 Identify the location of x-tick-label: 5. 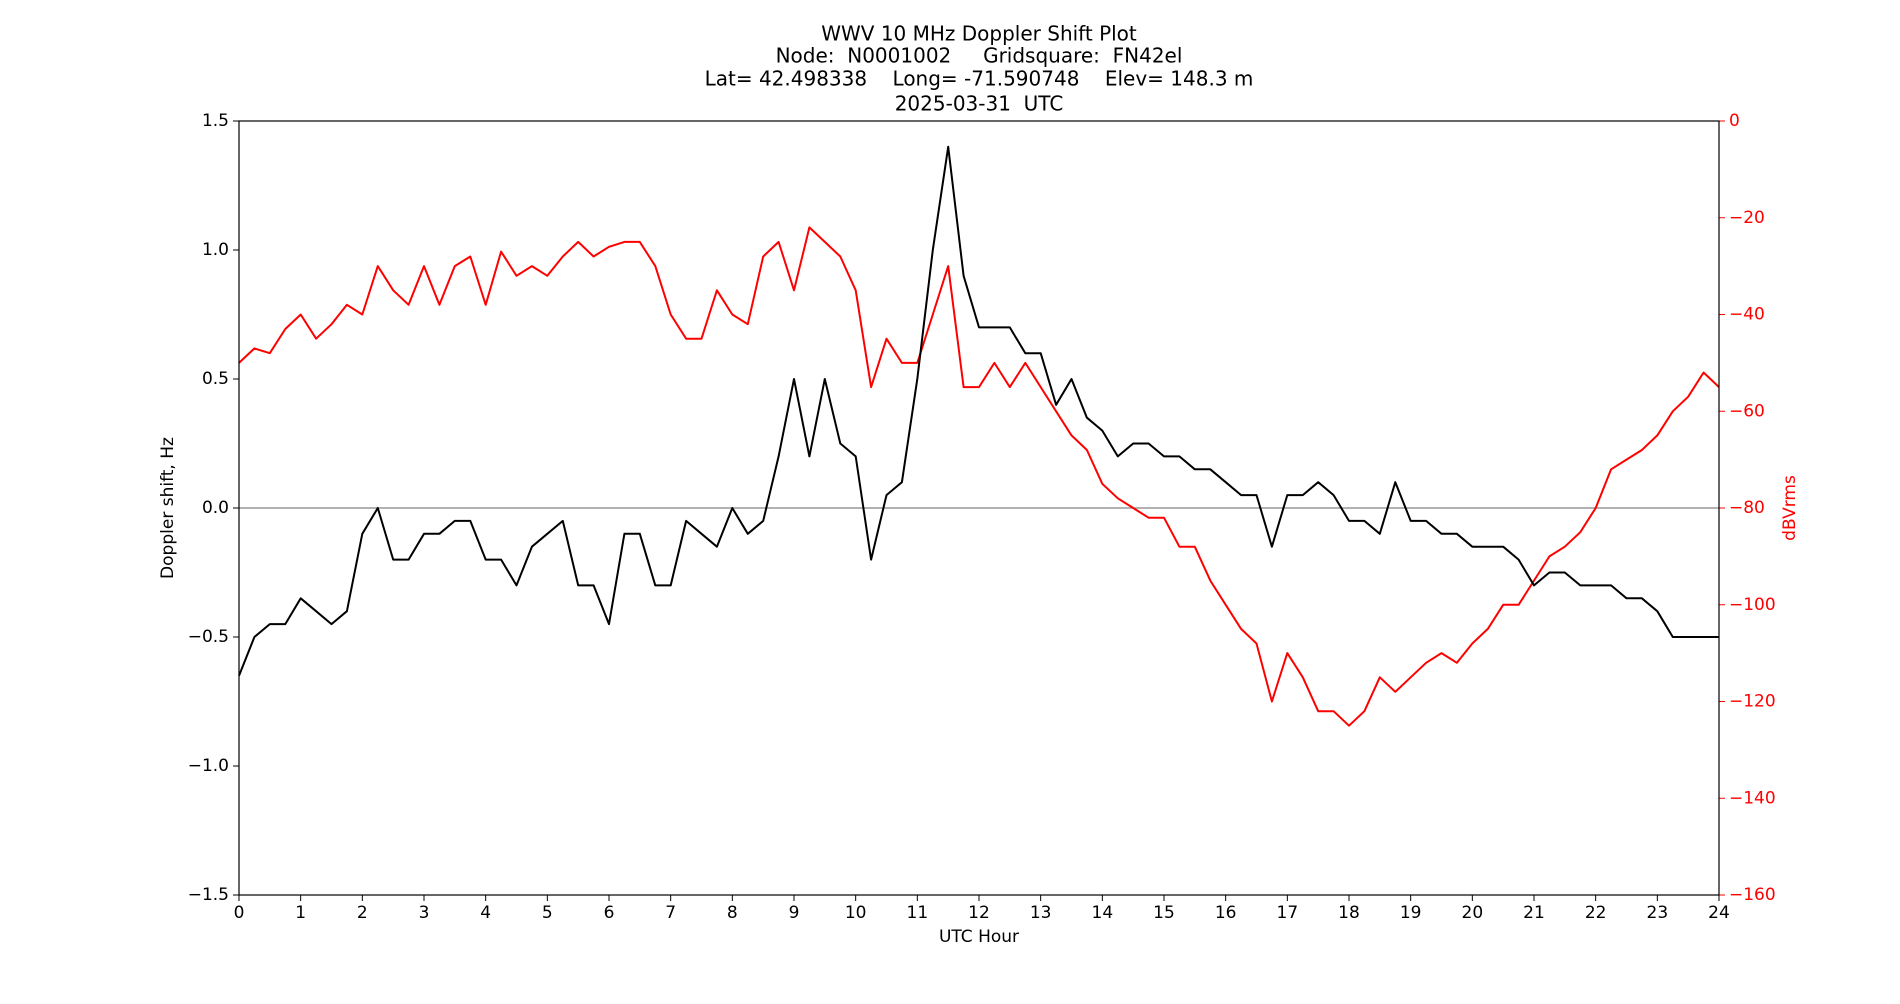
(547, 913).